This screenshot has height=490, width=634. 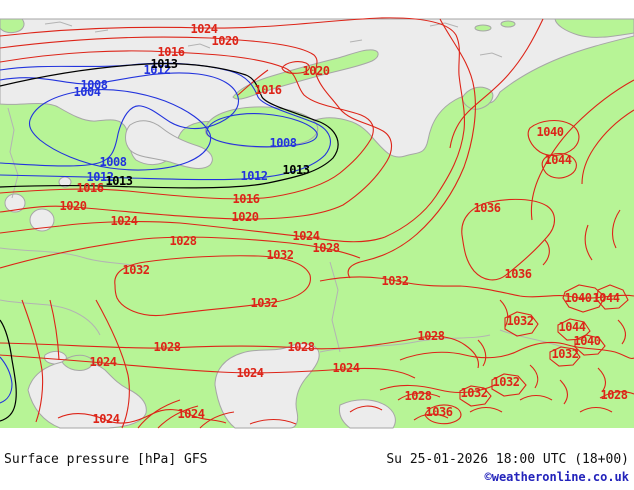 I want to click on isobar-1004-loop, so click(x=120, y=130).